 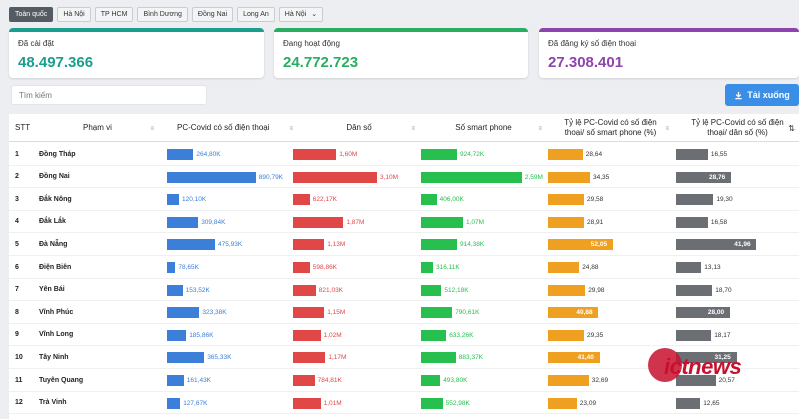 I want to click on value-label: 309,84K, so click(x=213, y=222).